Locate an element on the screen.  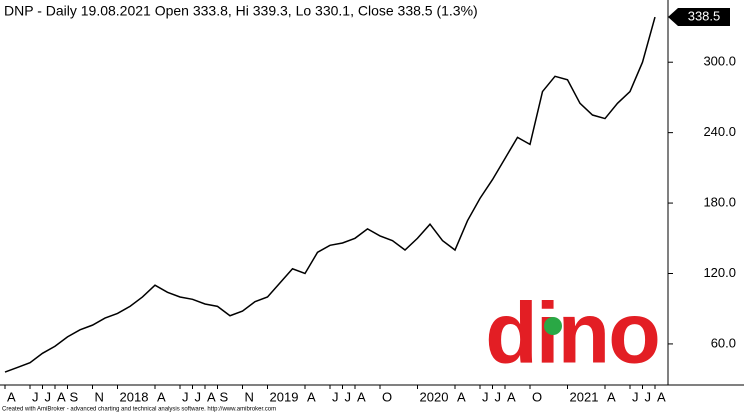
last-price-box is located at coordinates (699, 17).